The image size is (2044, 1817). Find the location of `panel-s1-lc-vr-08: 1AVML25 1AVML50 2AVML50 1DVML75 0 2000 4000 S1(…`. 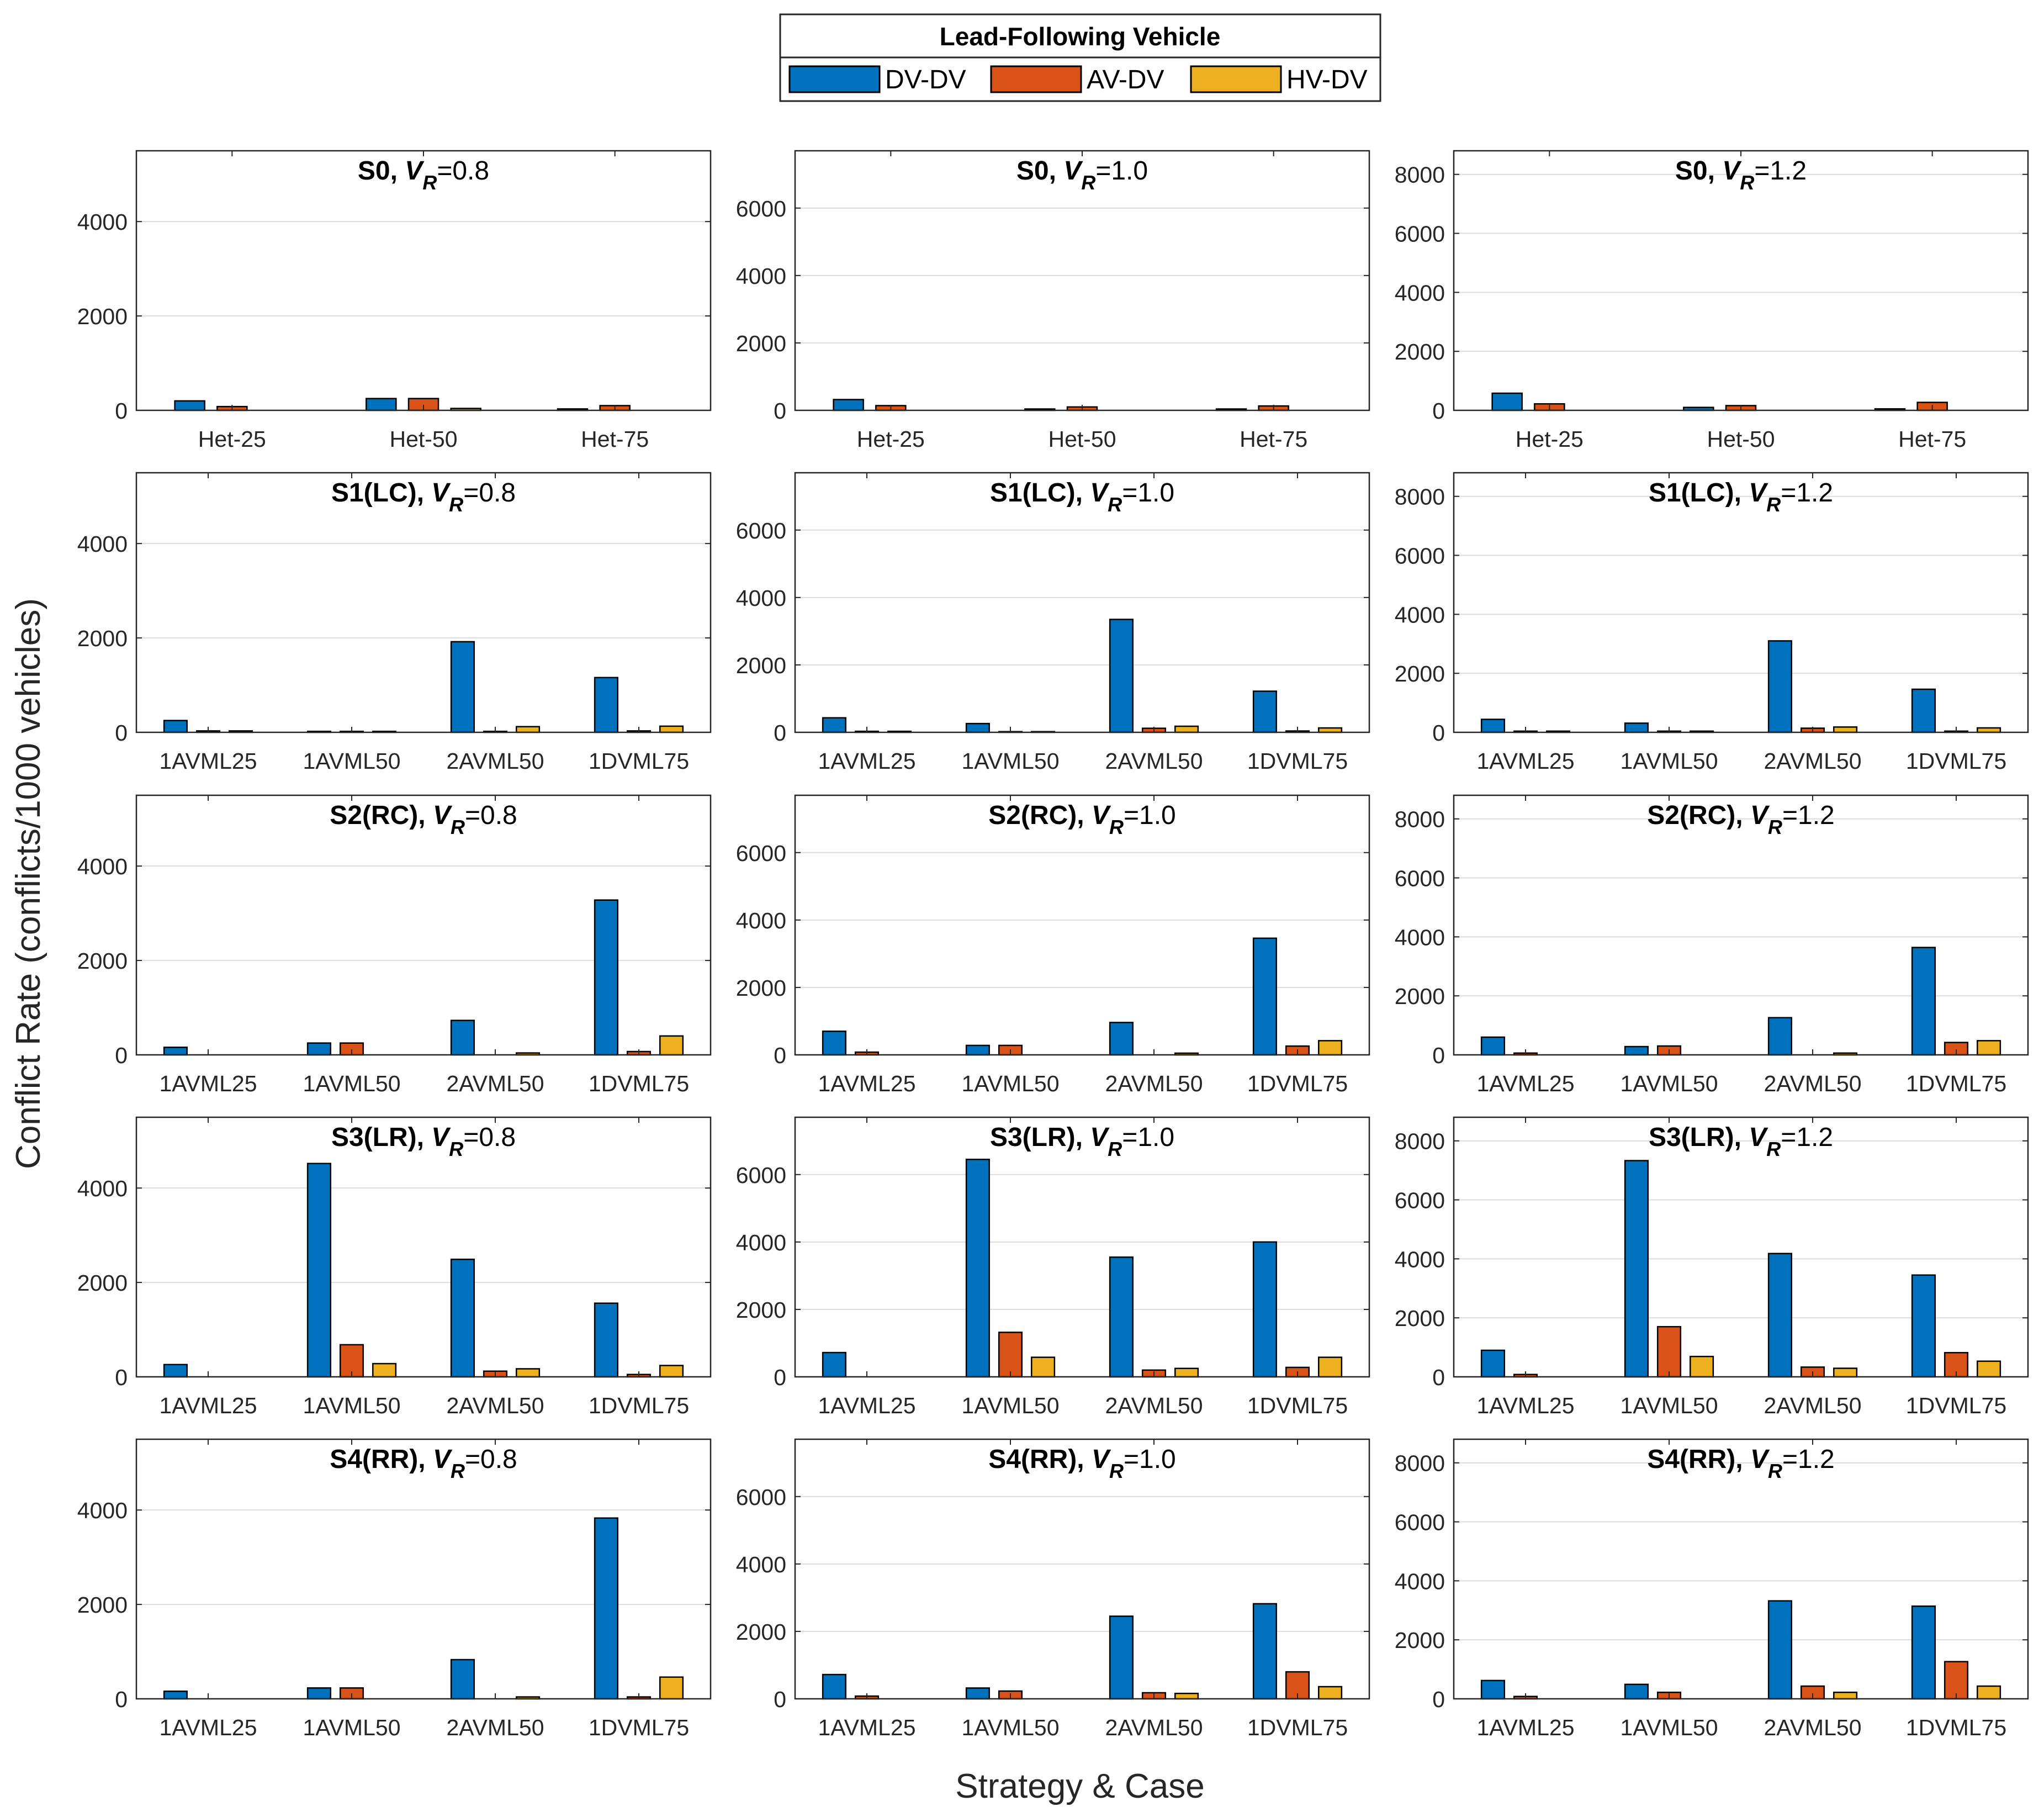

panel-s1-lc-vr-08: 1AVML25 1AVML50 2AVML50 1DVML75 0 2000 4000 S1(… is located at coordinates (394, 623).